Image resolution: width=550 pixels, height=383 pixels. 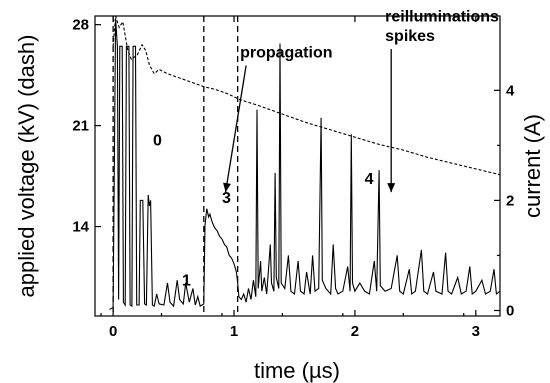 I want to click on annotation-label: 0, so click(x=157, y=140).